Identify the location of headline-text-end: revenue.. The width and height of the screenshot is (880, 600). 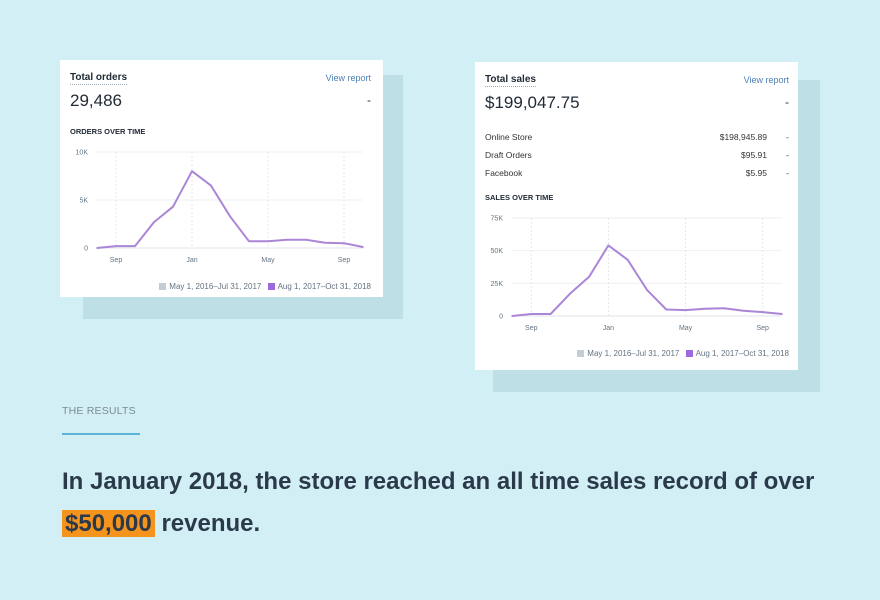
(211, 523).